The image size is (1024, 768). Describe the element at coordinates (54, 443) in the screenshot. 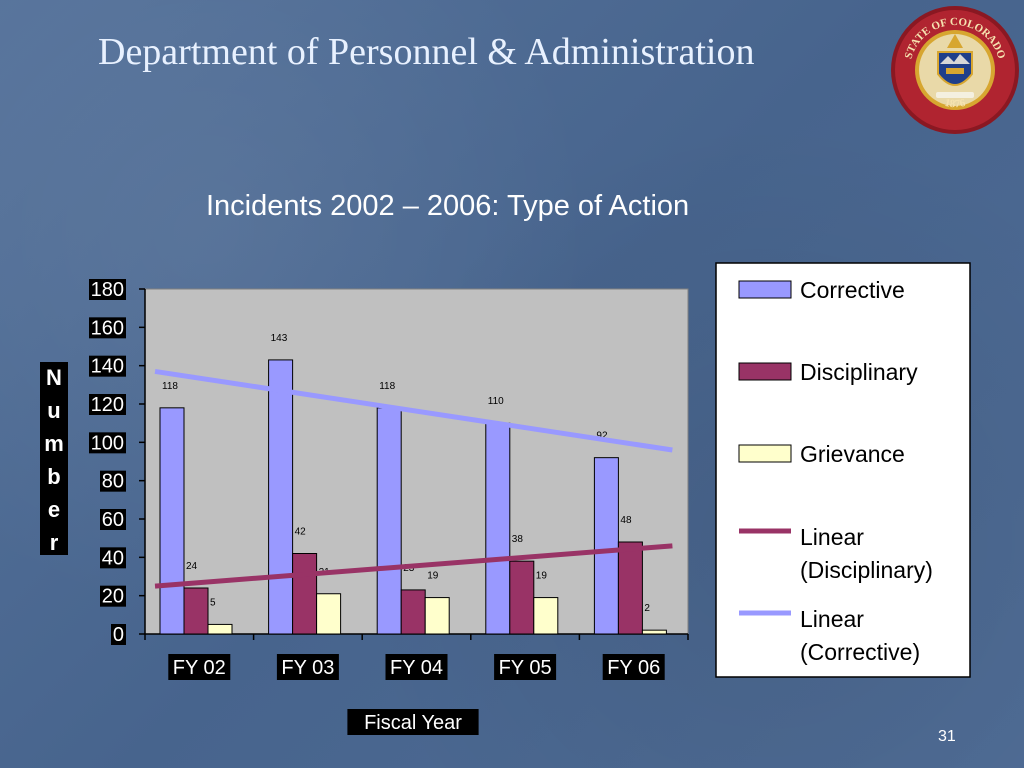

I see `y-axis-title-letter: m` at that location.